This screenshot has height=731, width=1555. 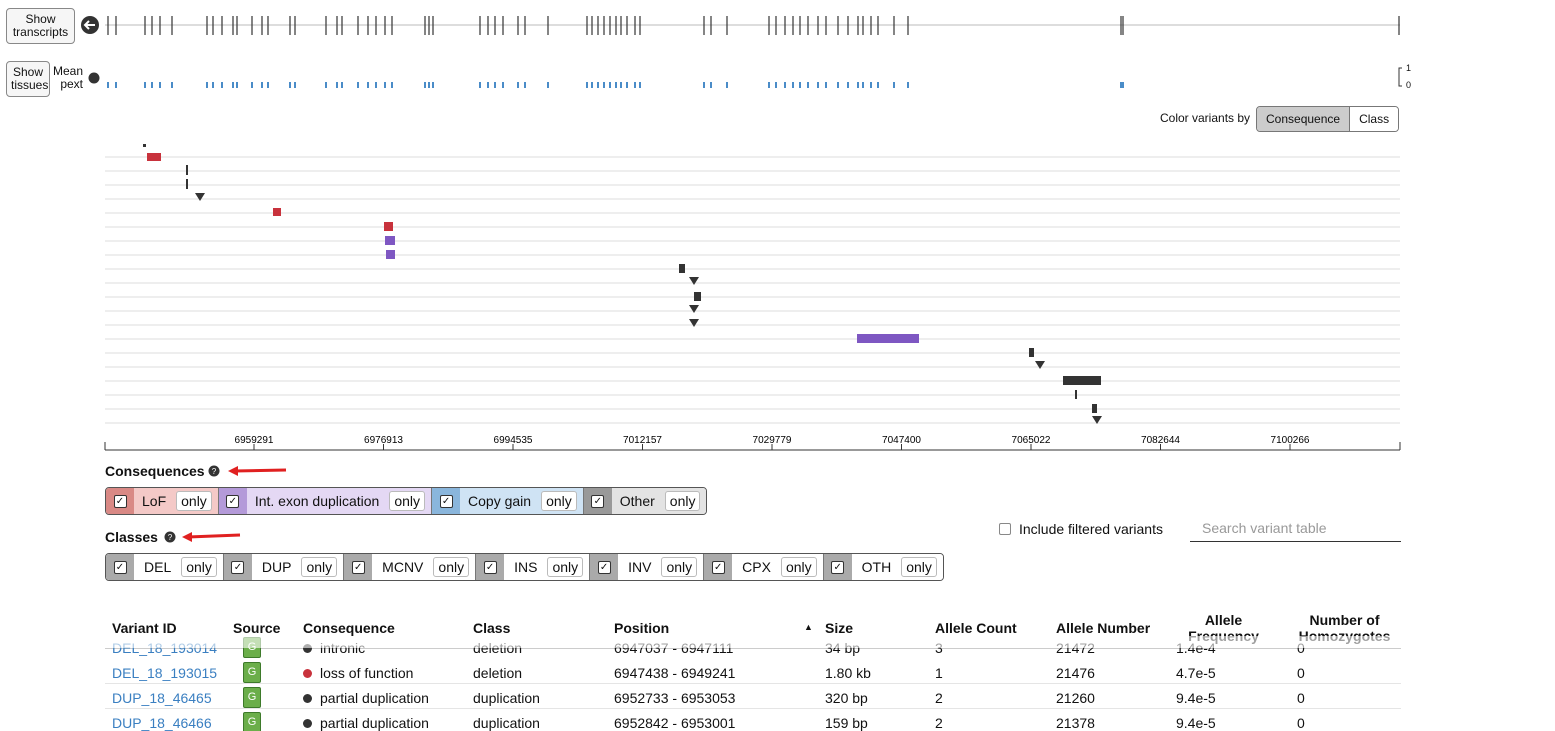 I want to click on cell: 1, so click(x=939, y=673).